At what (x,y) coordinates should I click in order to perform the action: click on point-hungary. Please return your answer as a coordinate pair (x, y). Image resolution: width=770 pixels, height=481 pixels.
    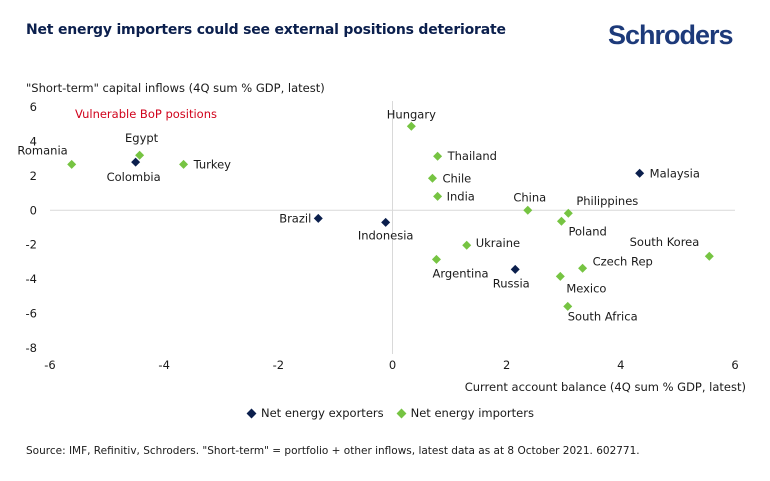
    Looking at the image, I should click on (411, 126).